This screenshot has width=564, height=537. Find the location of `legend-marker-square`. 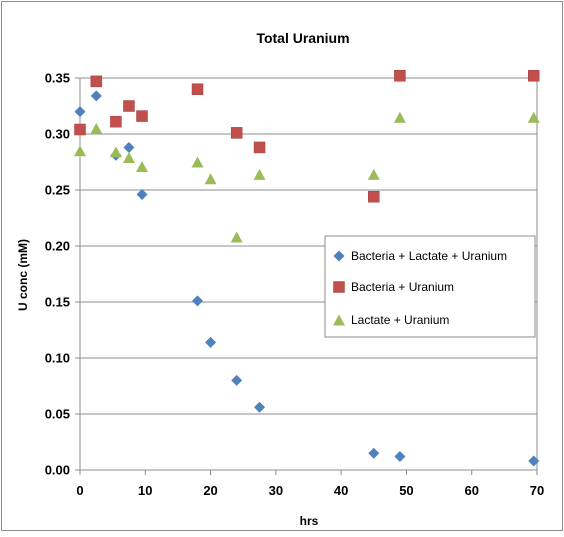

legend-marker-square is located at coordinates (339, 287).